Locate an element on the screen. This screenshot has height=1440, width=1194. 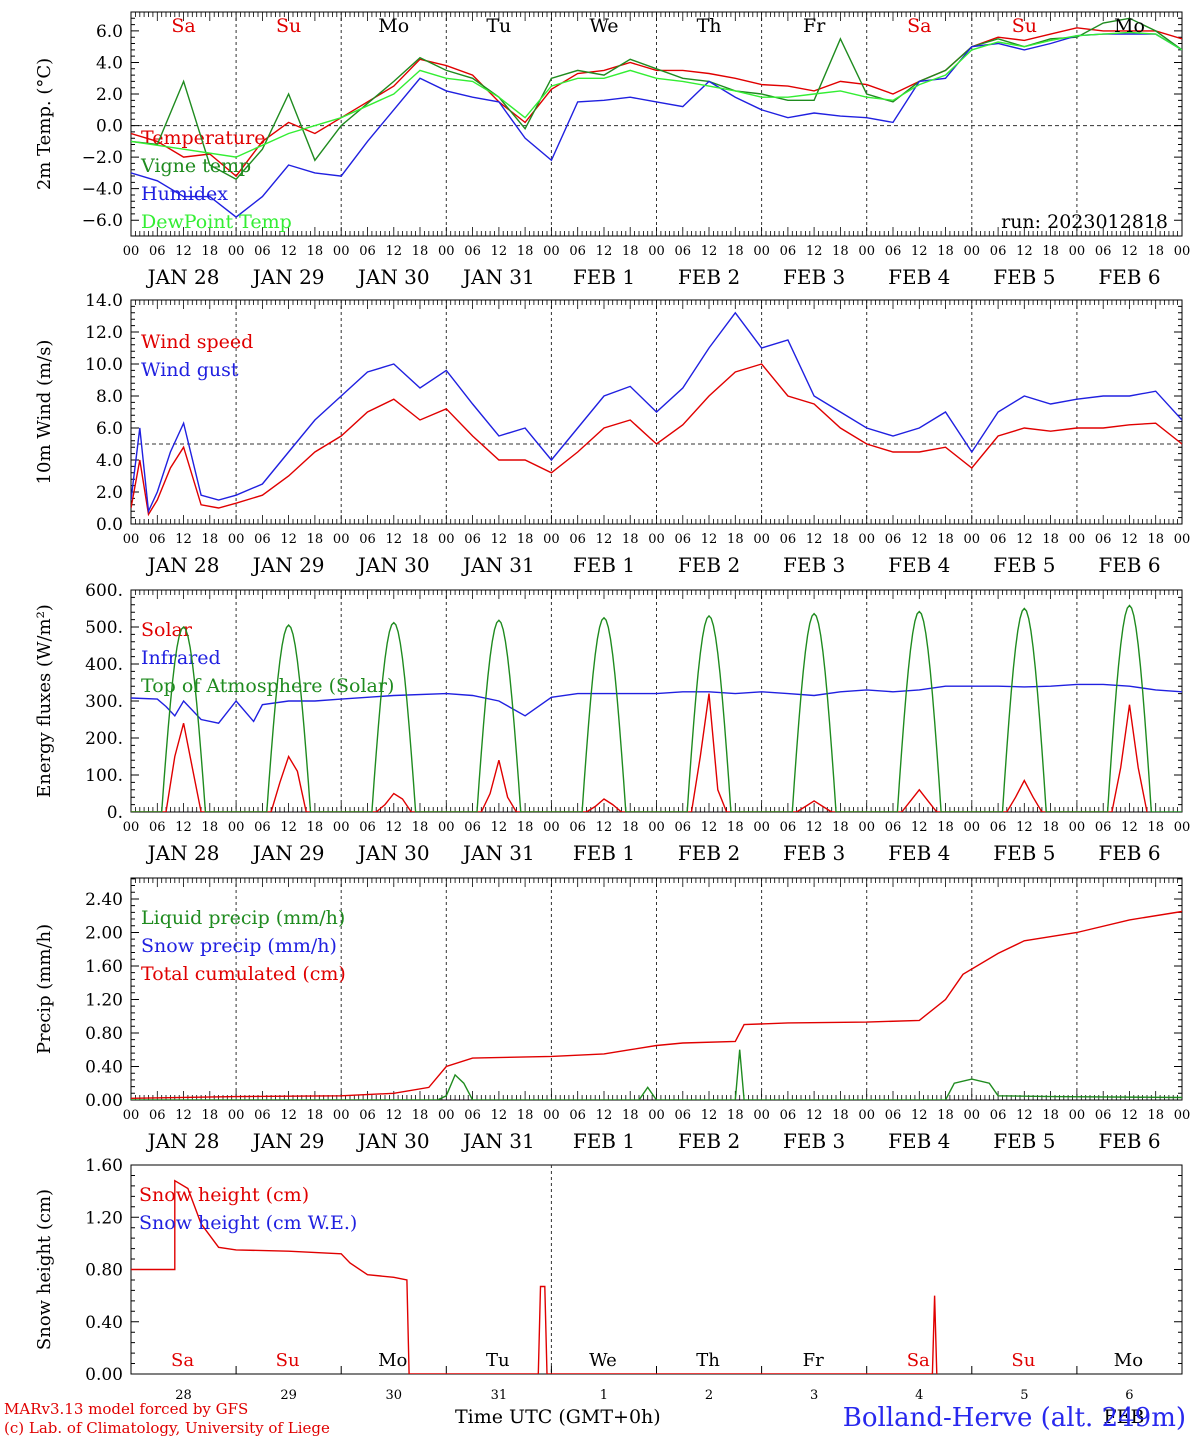
weekday-label: We is located at coordinates (603, 1360).